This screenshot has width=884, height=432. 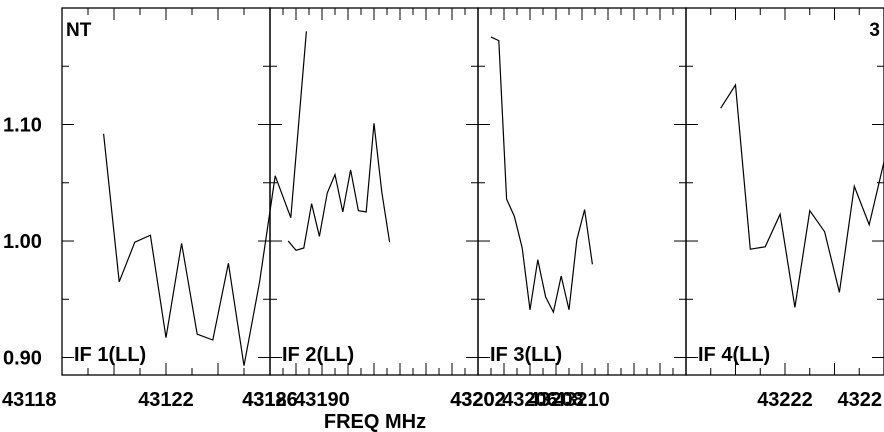 I want to click on panel-label: IF 4(LL), so click(x=734, y=355).